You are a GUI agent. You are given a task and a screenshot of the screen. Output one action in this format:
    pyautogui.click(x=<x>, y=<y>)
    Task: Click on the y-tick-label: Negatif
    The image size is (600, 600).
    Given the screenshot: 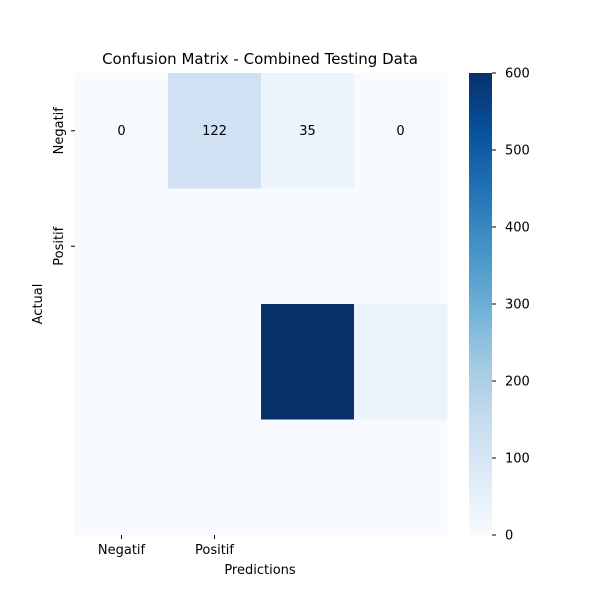 What is the action you would take?
    pyautogui.click(x=59, y=131)
    